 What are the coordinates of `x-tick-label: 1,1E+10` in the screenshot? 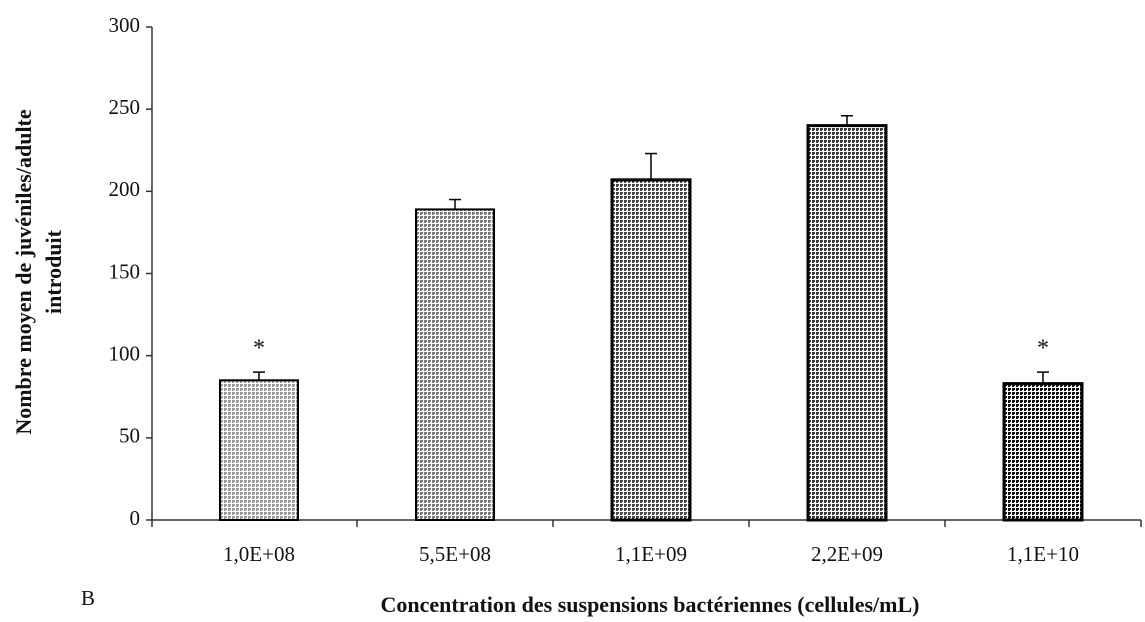 It's located at (1043, 554).